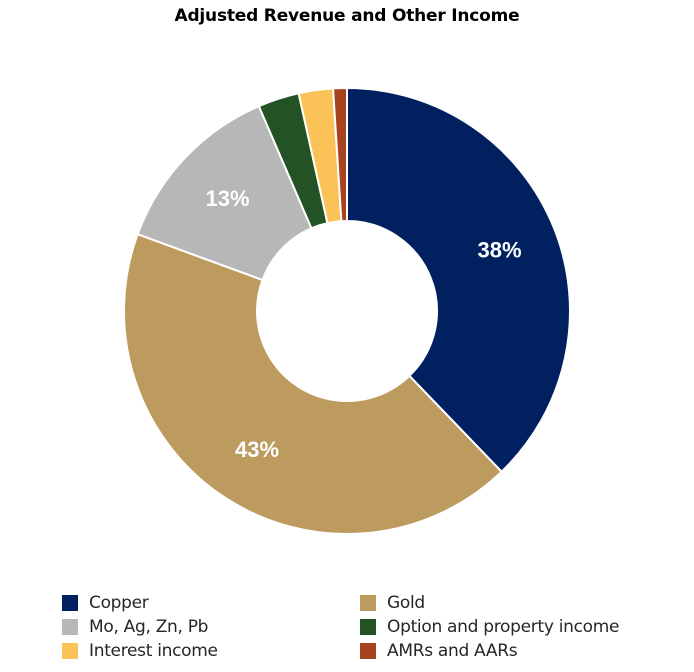 The height and width of the screenshot is (672, 694). What do you see at coordinates (368, 602) in the screenshot?
I see `legend-swatch-gold` at bounding box center [368, 602].